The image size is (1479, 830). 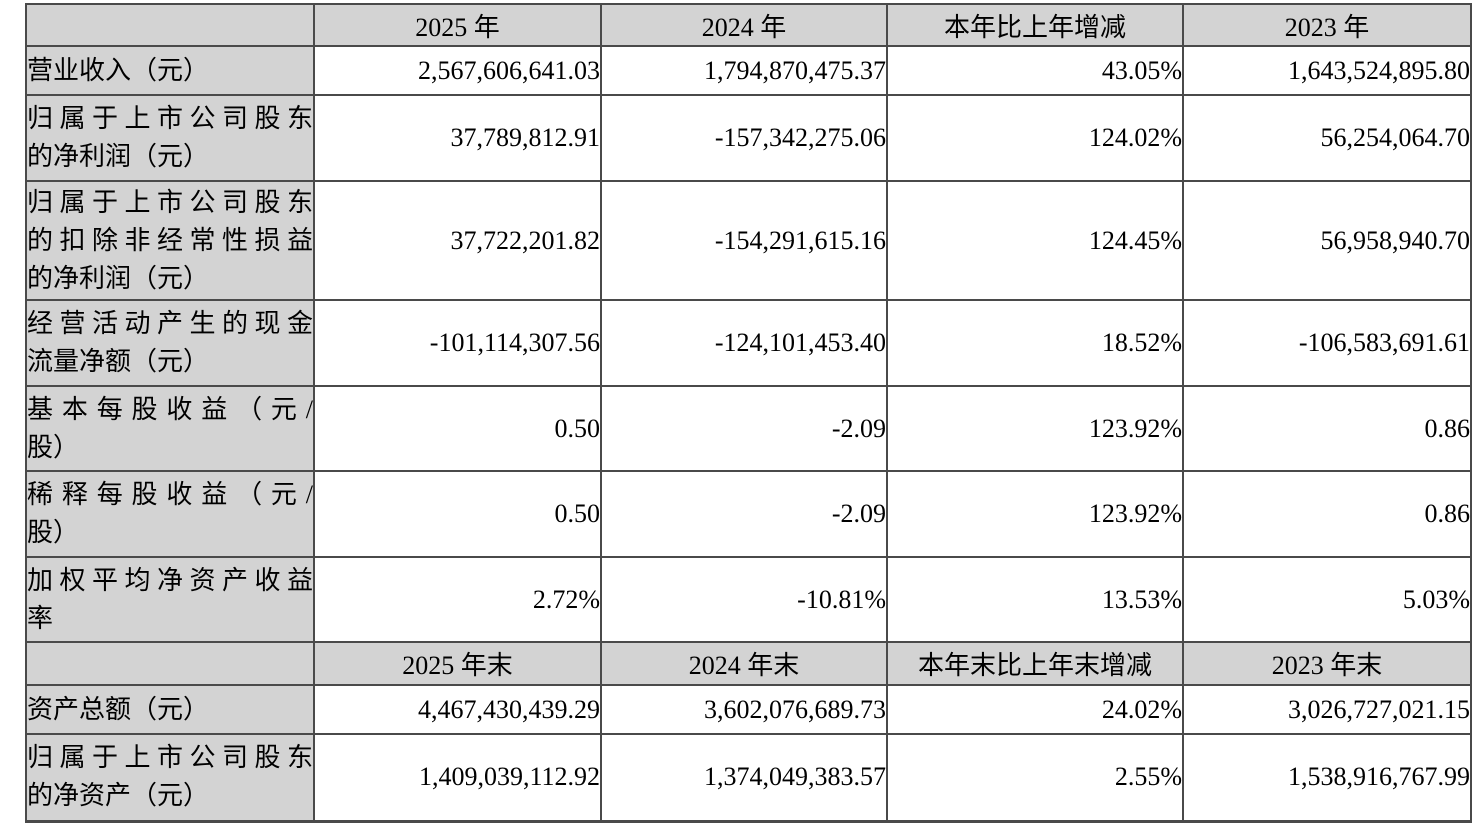 I want to click on row-label-line: 的扣除非经常性损益, so click(x=170, y=240).